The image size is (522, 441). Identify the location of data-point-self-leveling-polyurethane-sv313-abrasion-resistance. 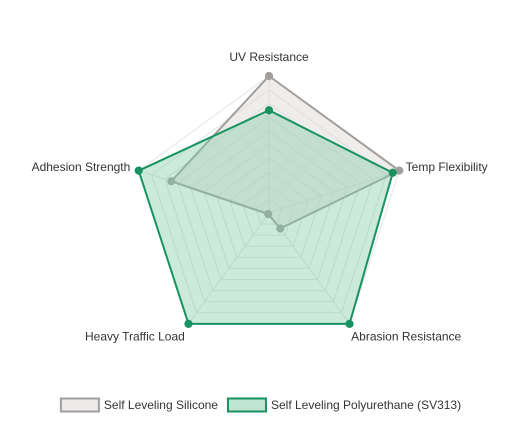
(349, 323).